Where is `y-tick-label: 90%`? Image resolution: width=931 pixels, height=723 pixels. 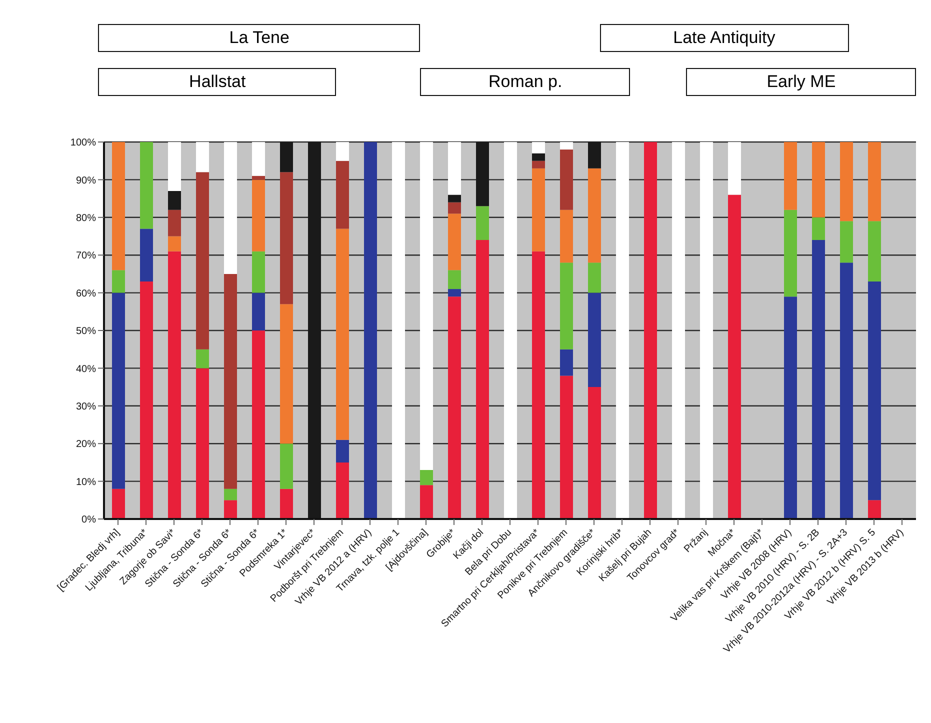
y-tick-label: 90% is located at coordinates (86, 180).